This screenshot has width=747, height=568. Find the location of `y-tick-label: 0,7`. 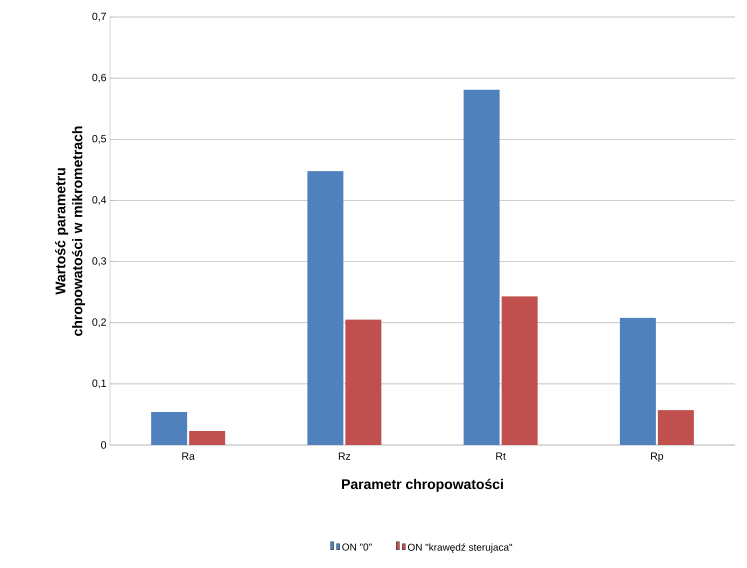

y-tick-label: 0,7 is located at coordinates (99, 17).